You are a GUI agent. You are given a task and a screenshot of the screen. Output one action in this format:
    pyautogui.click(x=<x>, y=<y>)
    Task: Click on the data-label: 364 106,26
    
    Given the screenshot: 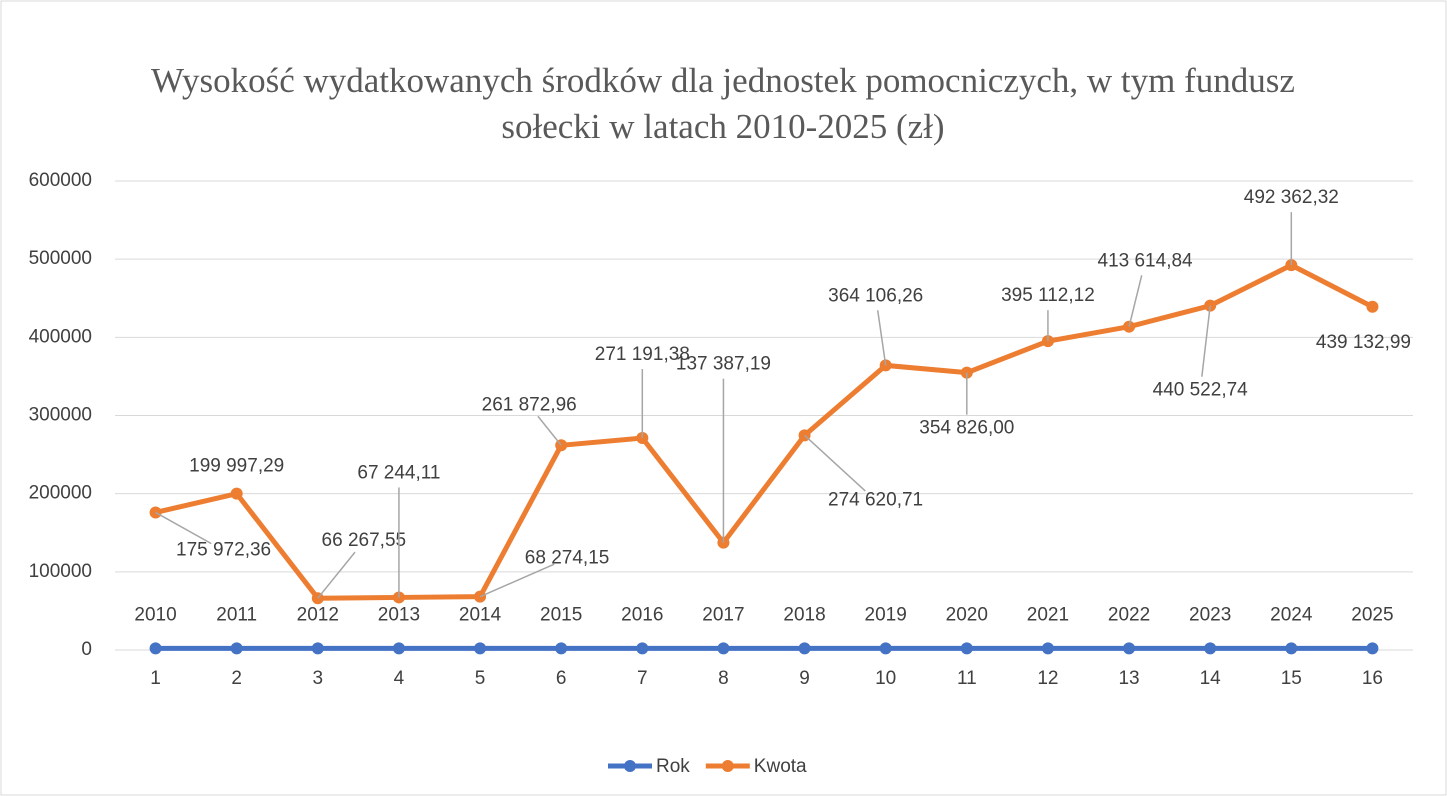 What is the action you would take?
    pyautogui.click(x=875, y=295)
    